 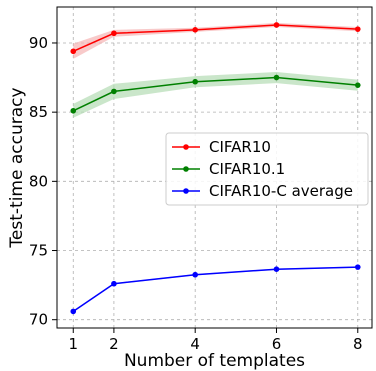 What do you see at coordinates (38, 251) in the screenshot?
I see `y-tick-label: 75` at bounding box center [38, 251].